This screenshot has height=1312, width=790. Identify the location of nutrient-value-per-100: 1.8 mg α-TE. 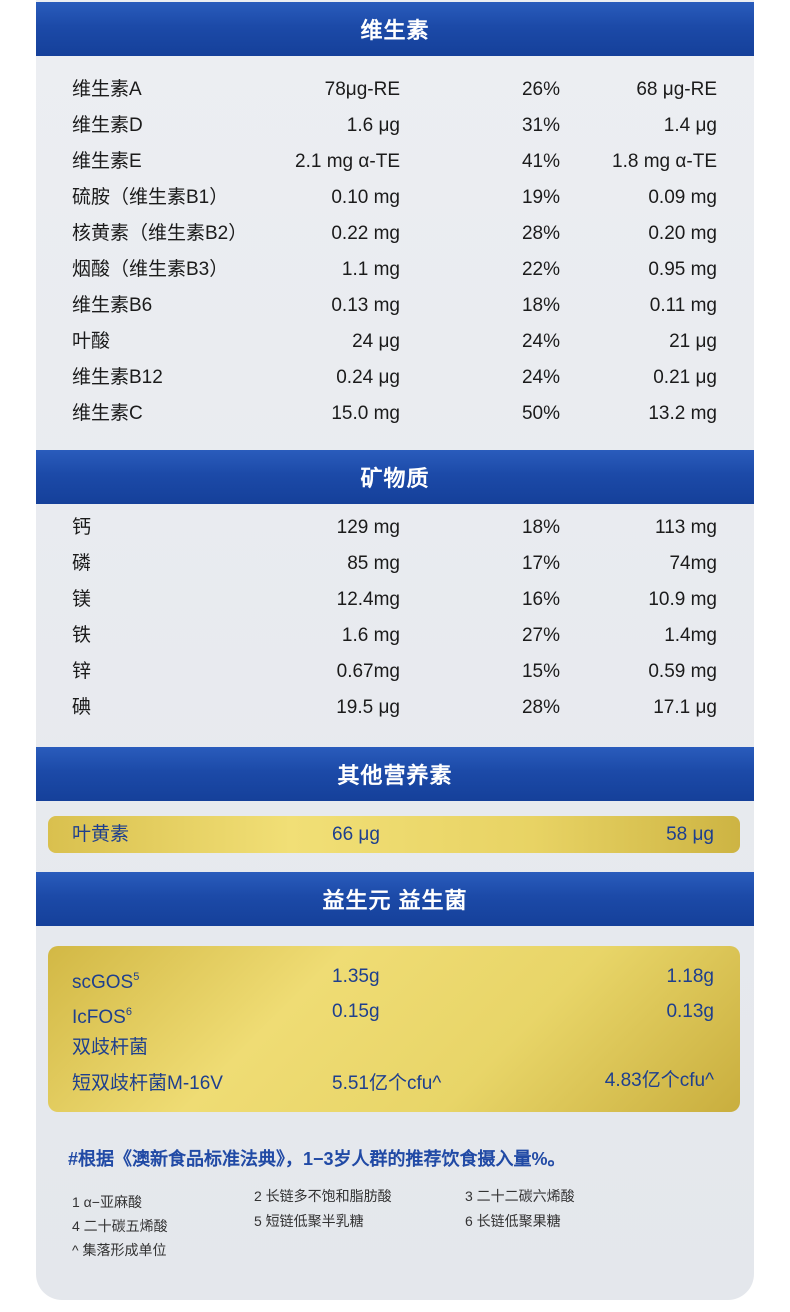
(664, 161).